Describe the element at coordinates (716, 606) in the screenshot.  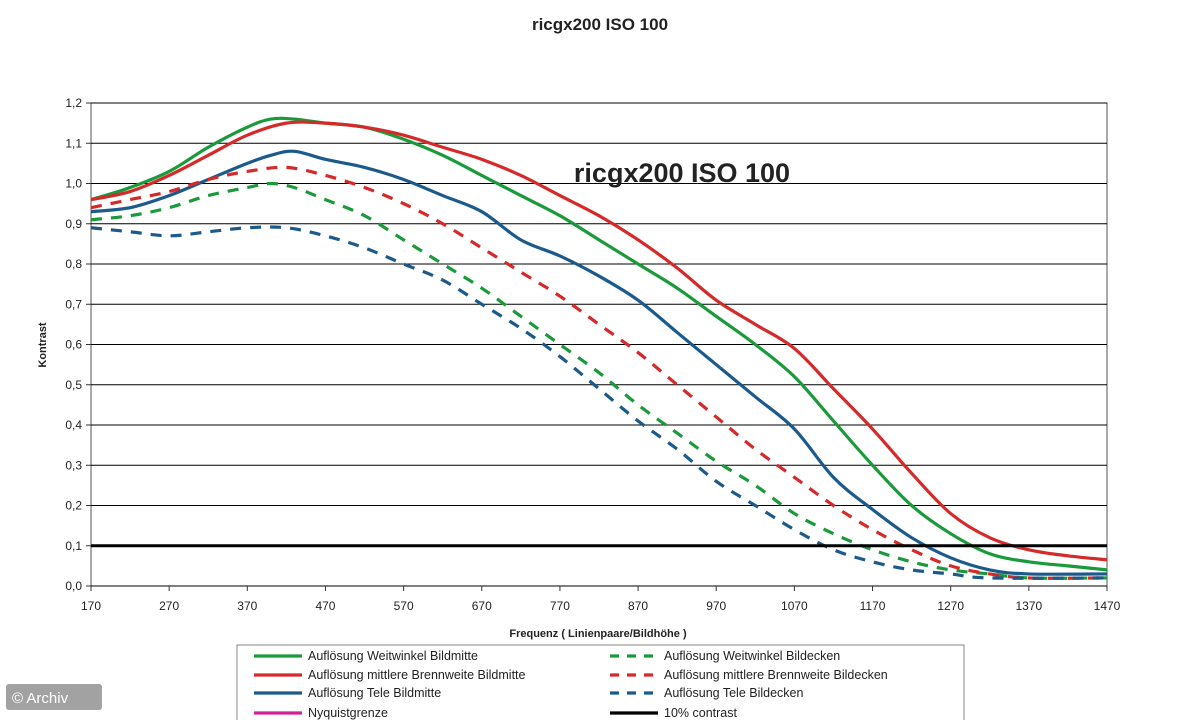
I see `x-tick-label: 970` at that location.